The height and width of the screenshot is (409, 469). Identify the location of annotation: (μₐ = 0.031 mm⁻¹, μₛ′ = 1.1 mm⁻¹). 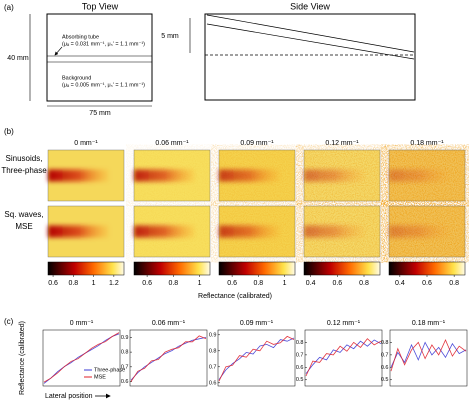
(103, 44).